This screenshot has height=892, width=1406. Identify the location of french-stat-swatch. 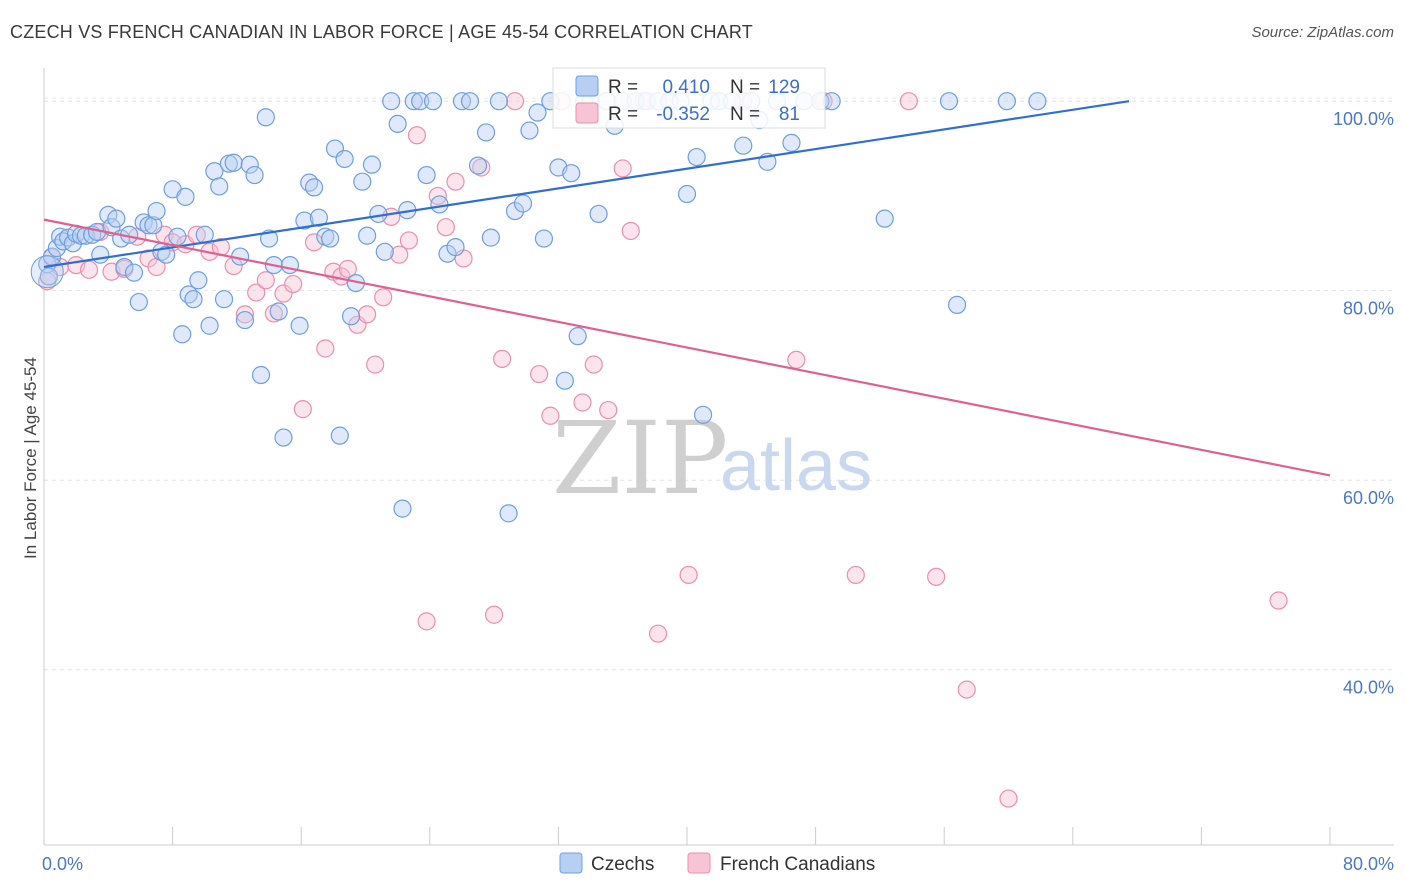
(587, 113).